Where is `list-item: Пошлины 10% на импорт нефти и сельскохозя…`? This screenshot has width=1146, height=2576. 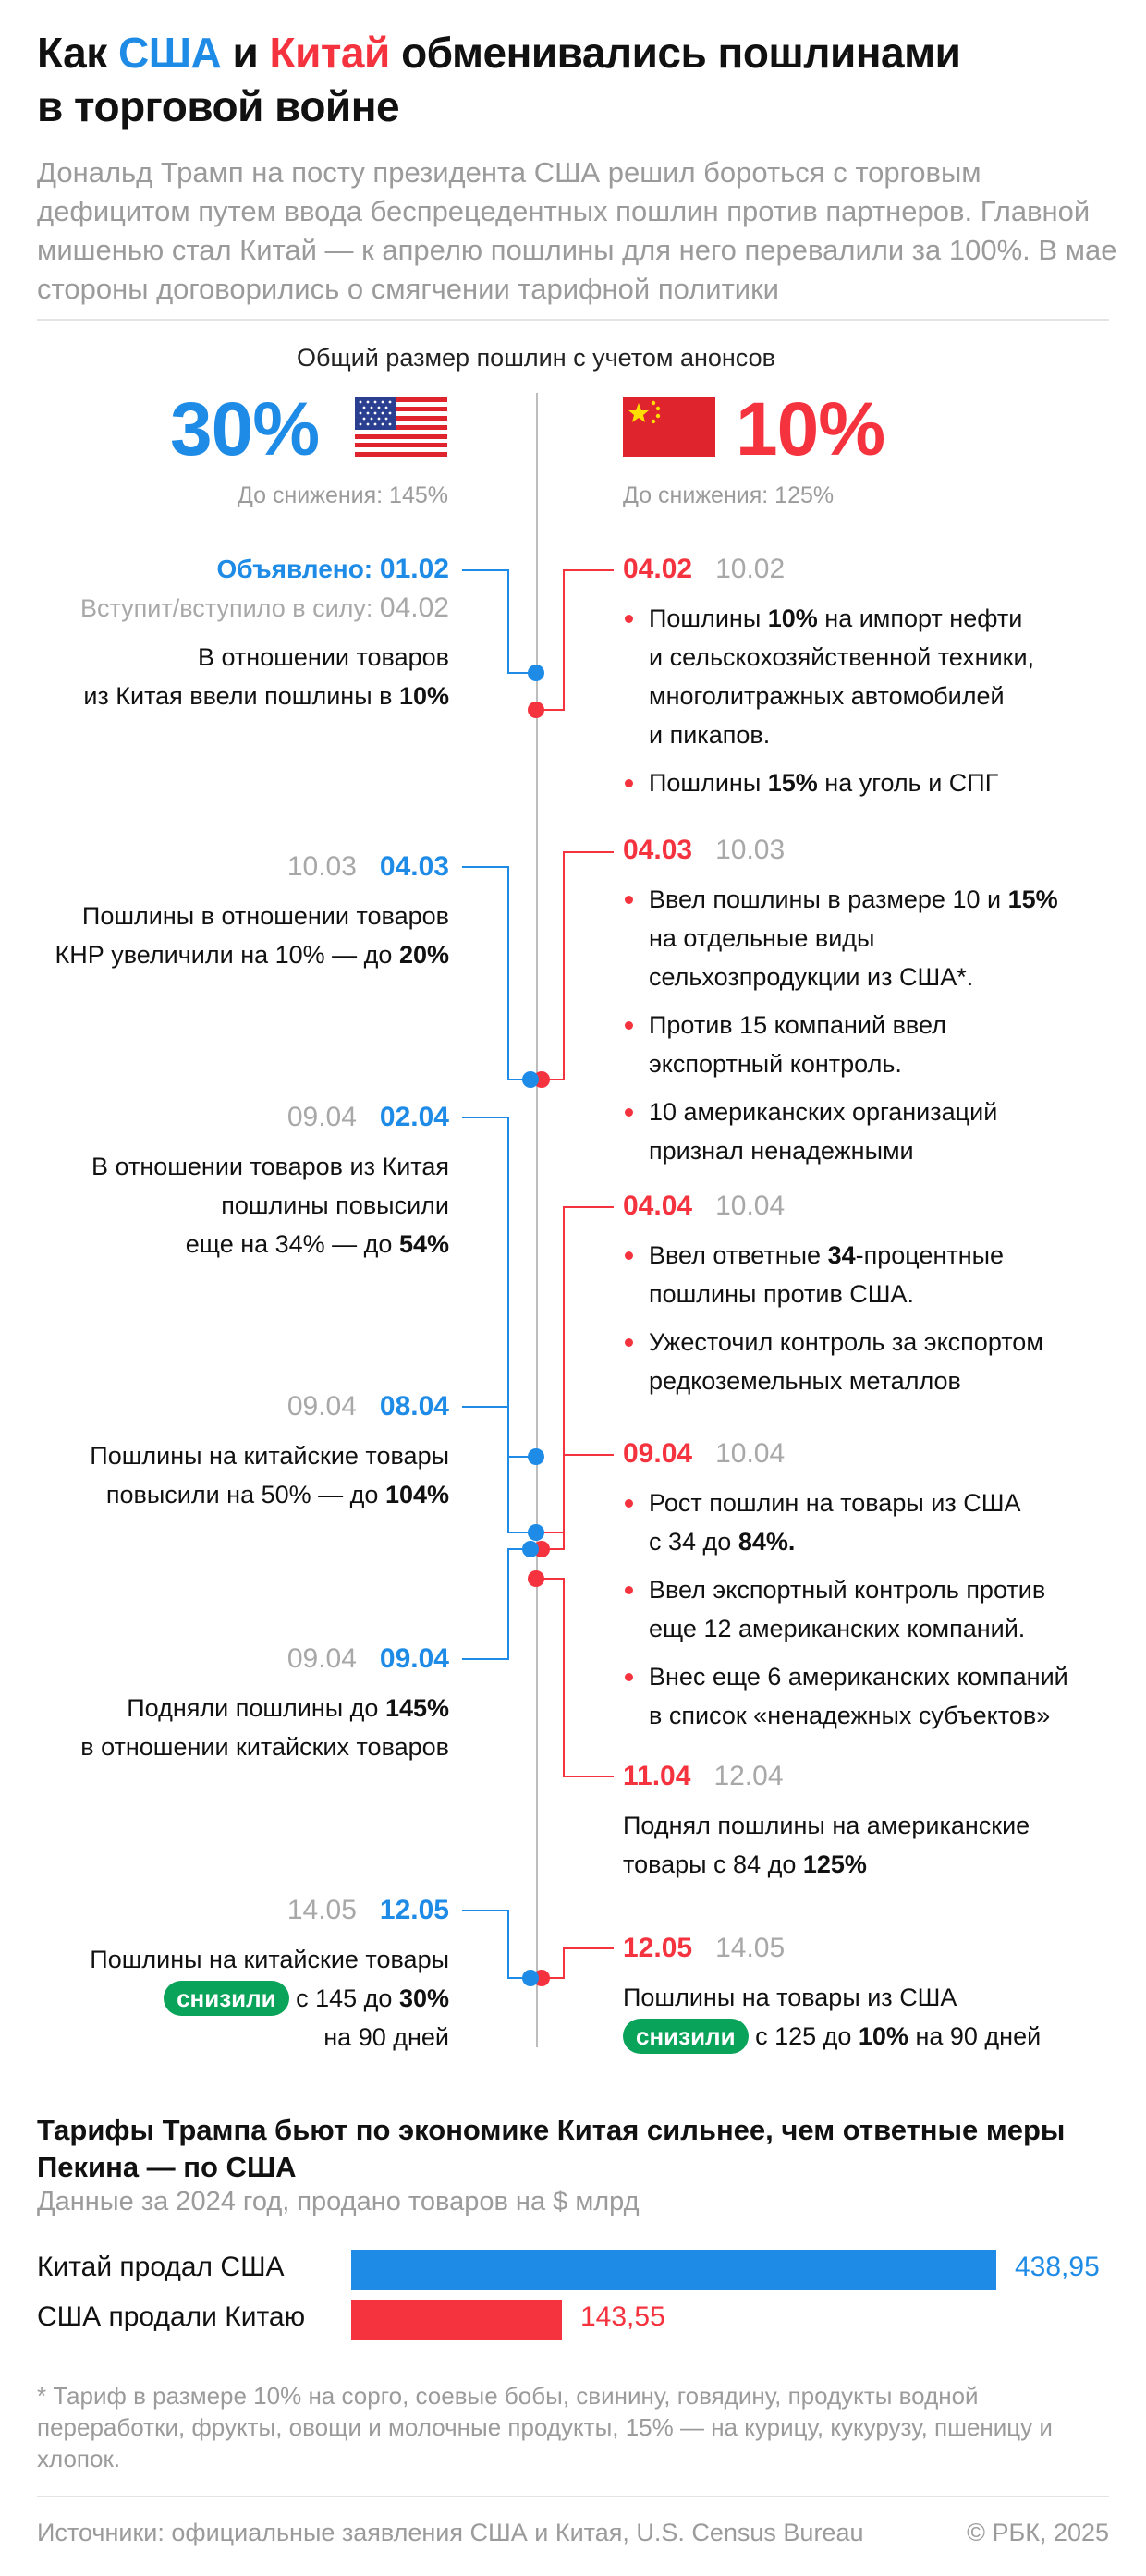 list-item: Пошлины 10% на импорт нефти и сельскохозя… is located at coordinates (829, 676).